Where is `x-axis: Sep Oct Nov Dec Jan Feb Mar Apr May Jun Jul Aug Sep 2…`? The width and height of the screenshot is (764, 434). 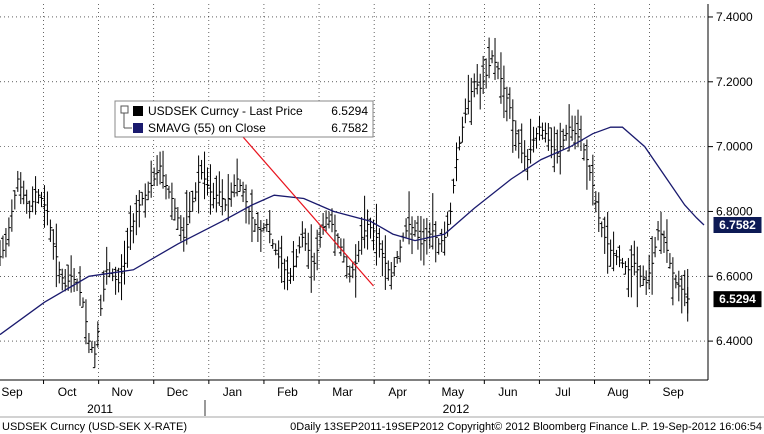 x-axis: Sep Oct Nov Dec Jan Feb Mar Apr May Jun Jul Aug Sep 2… is located at coordinates (342, 398).